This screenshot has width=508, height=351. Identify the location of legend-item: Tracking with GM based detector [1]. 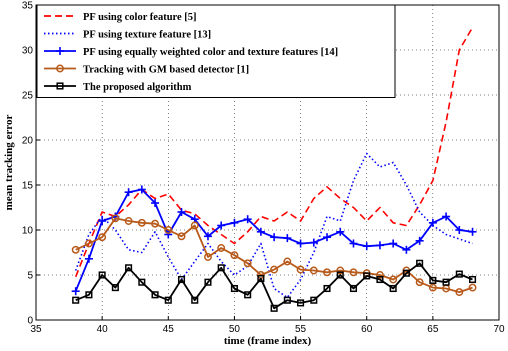
(146, 70).